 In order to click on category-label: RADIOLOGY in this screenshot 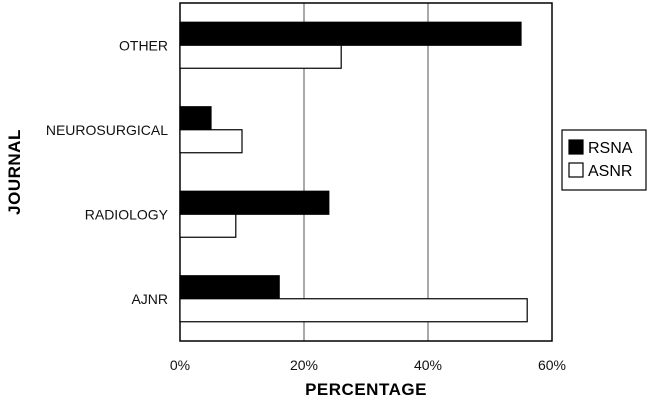, I will do `click(127, 214)`.